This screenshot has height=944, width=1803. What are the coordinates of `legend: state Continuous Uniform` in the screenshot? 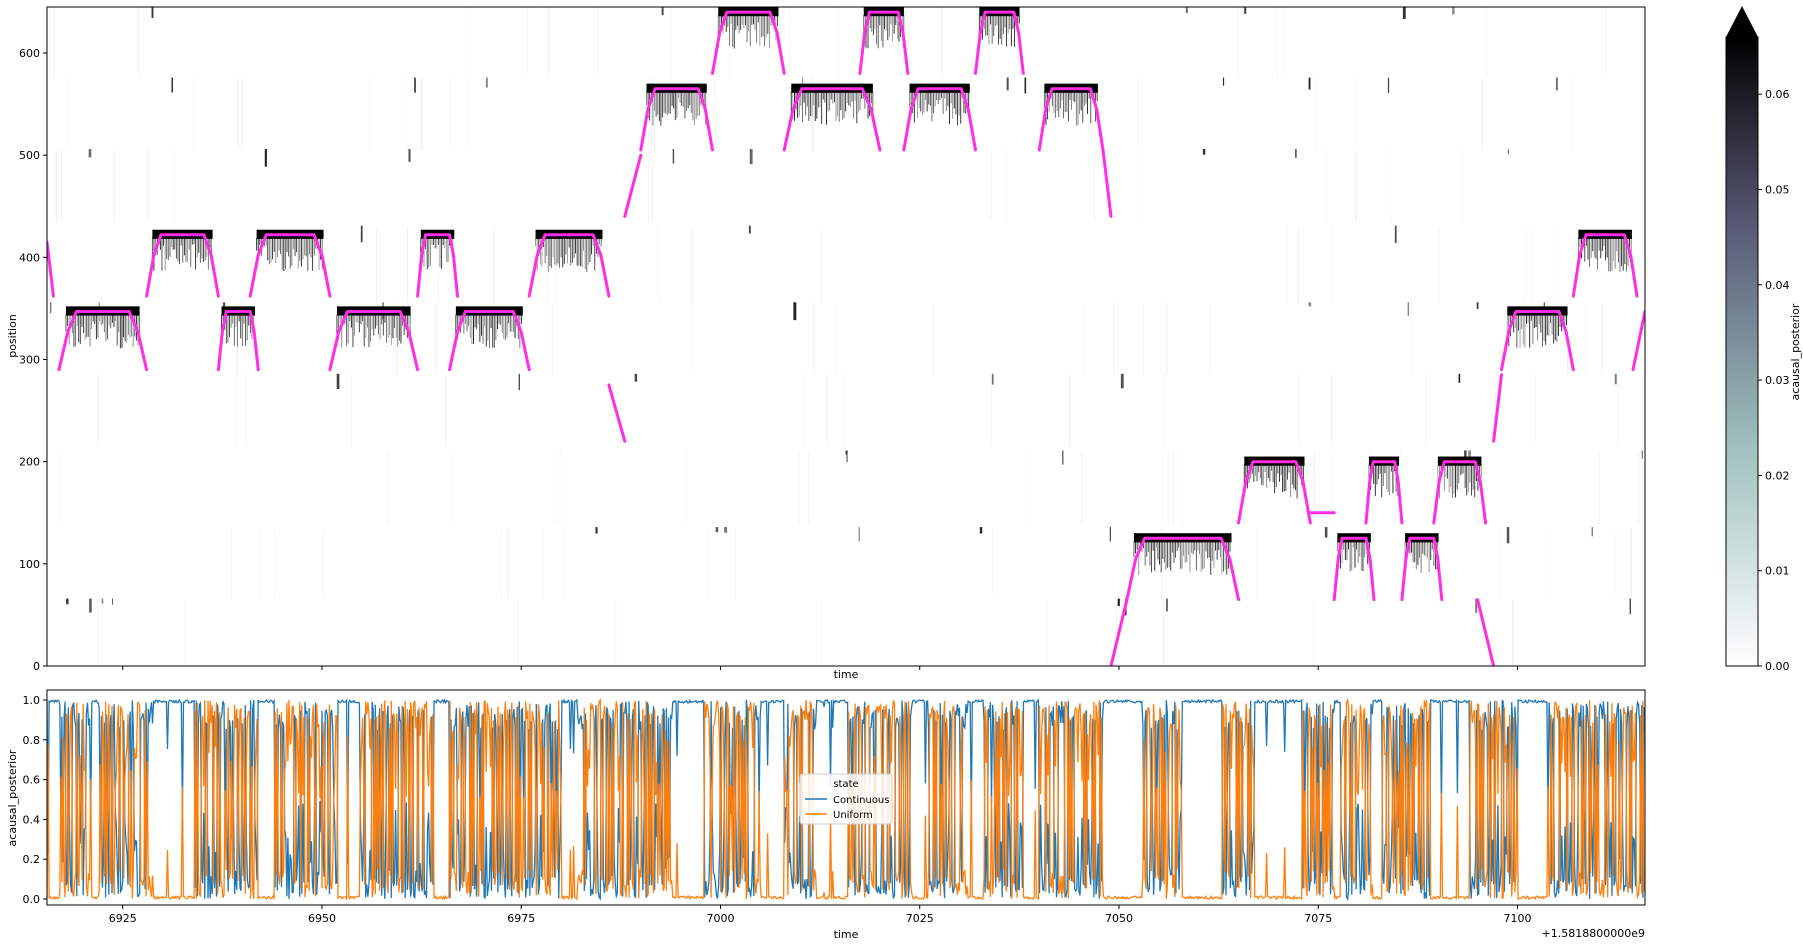 It's located at (846, 799).